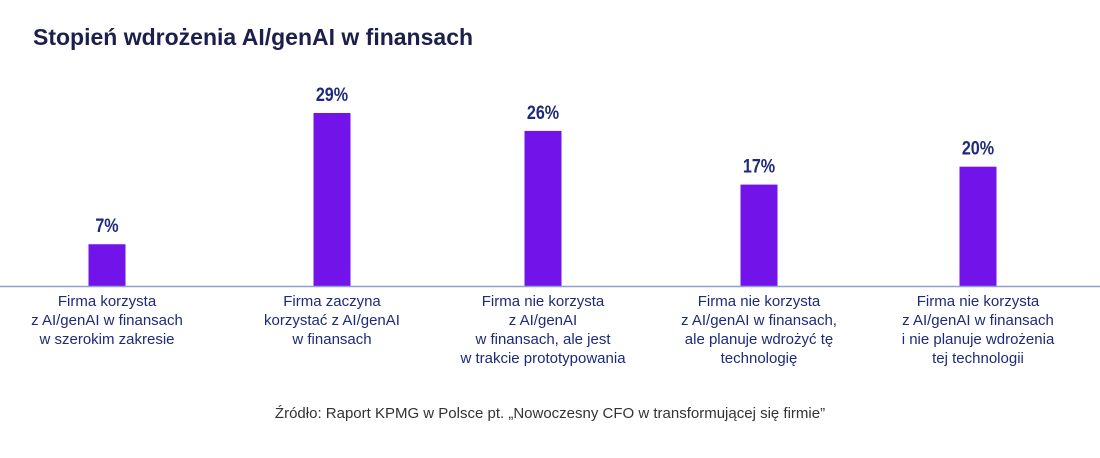 This screenshot has height=458, width=1100. I want to click on data-label: 7%, so click(107, 226).